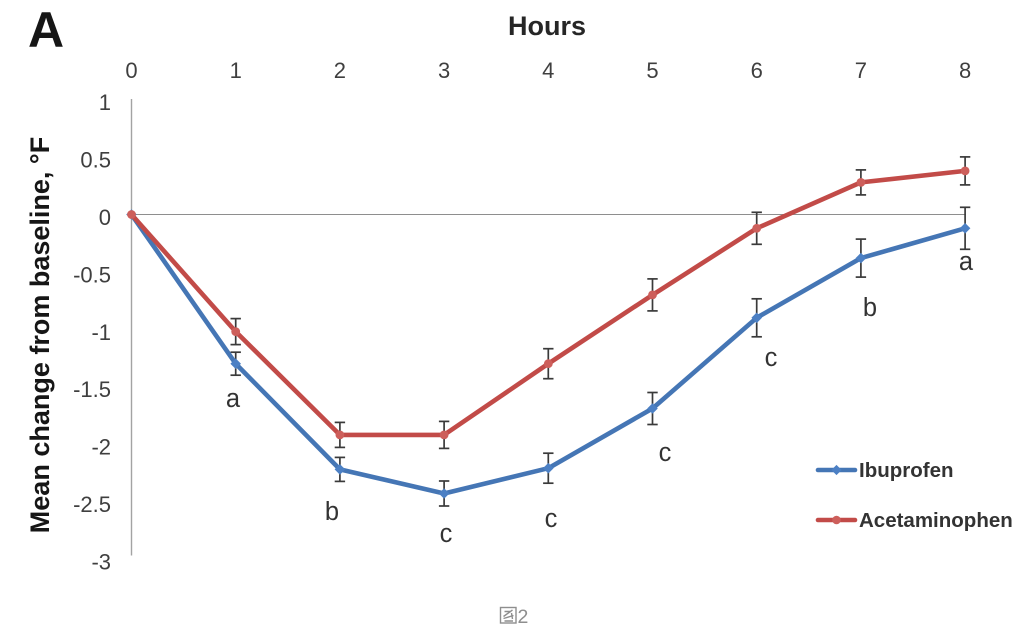  Describe the element at coordinates (965, 70) in the screenshot. I see `svg-text: 8` at that location.